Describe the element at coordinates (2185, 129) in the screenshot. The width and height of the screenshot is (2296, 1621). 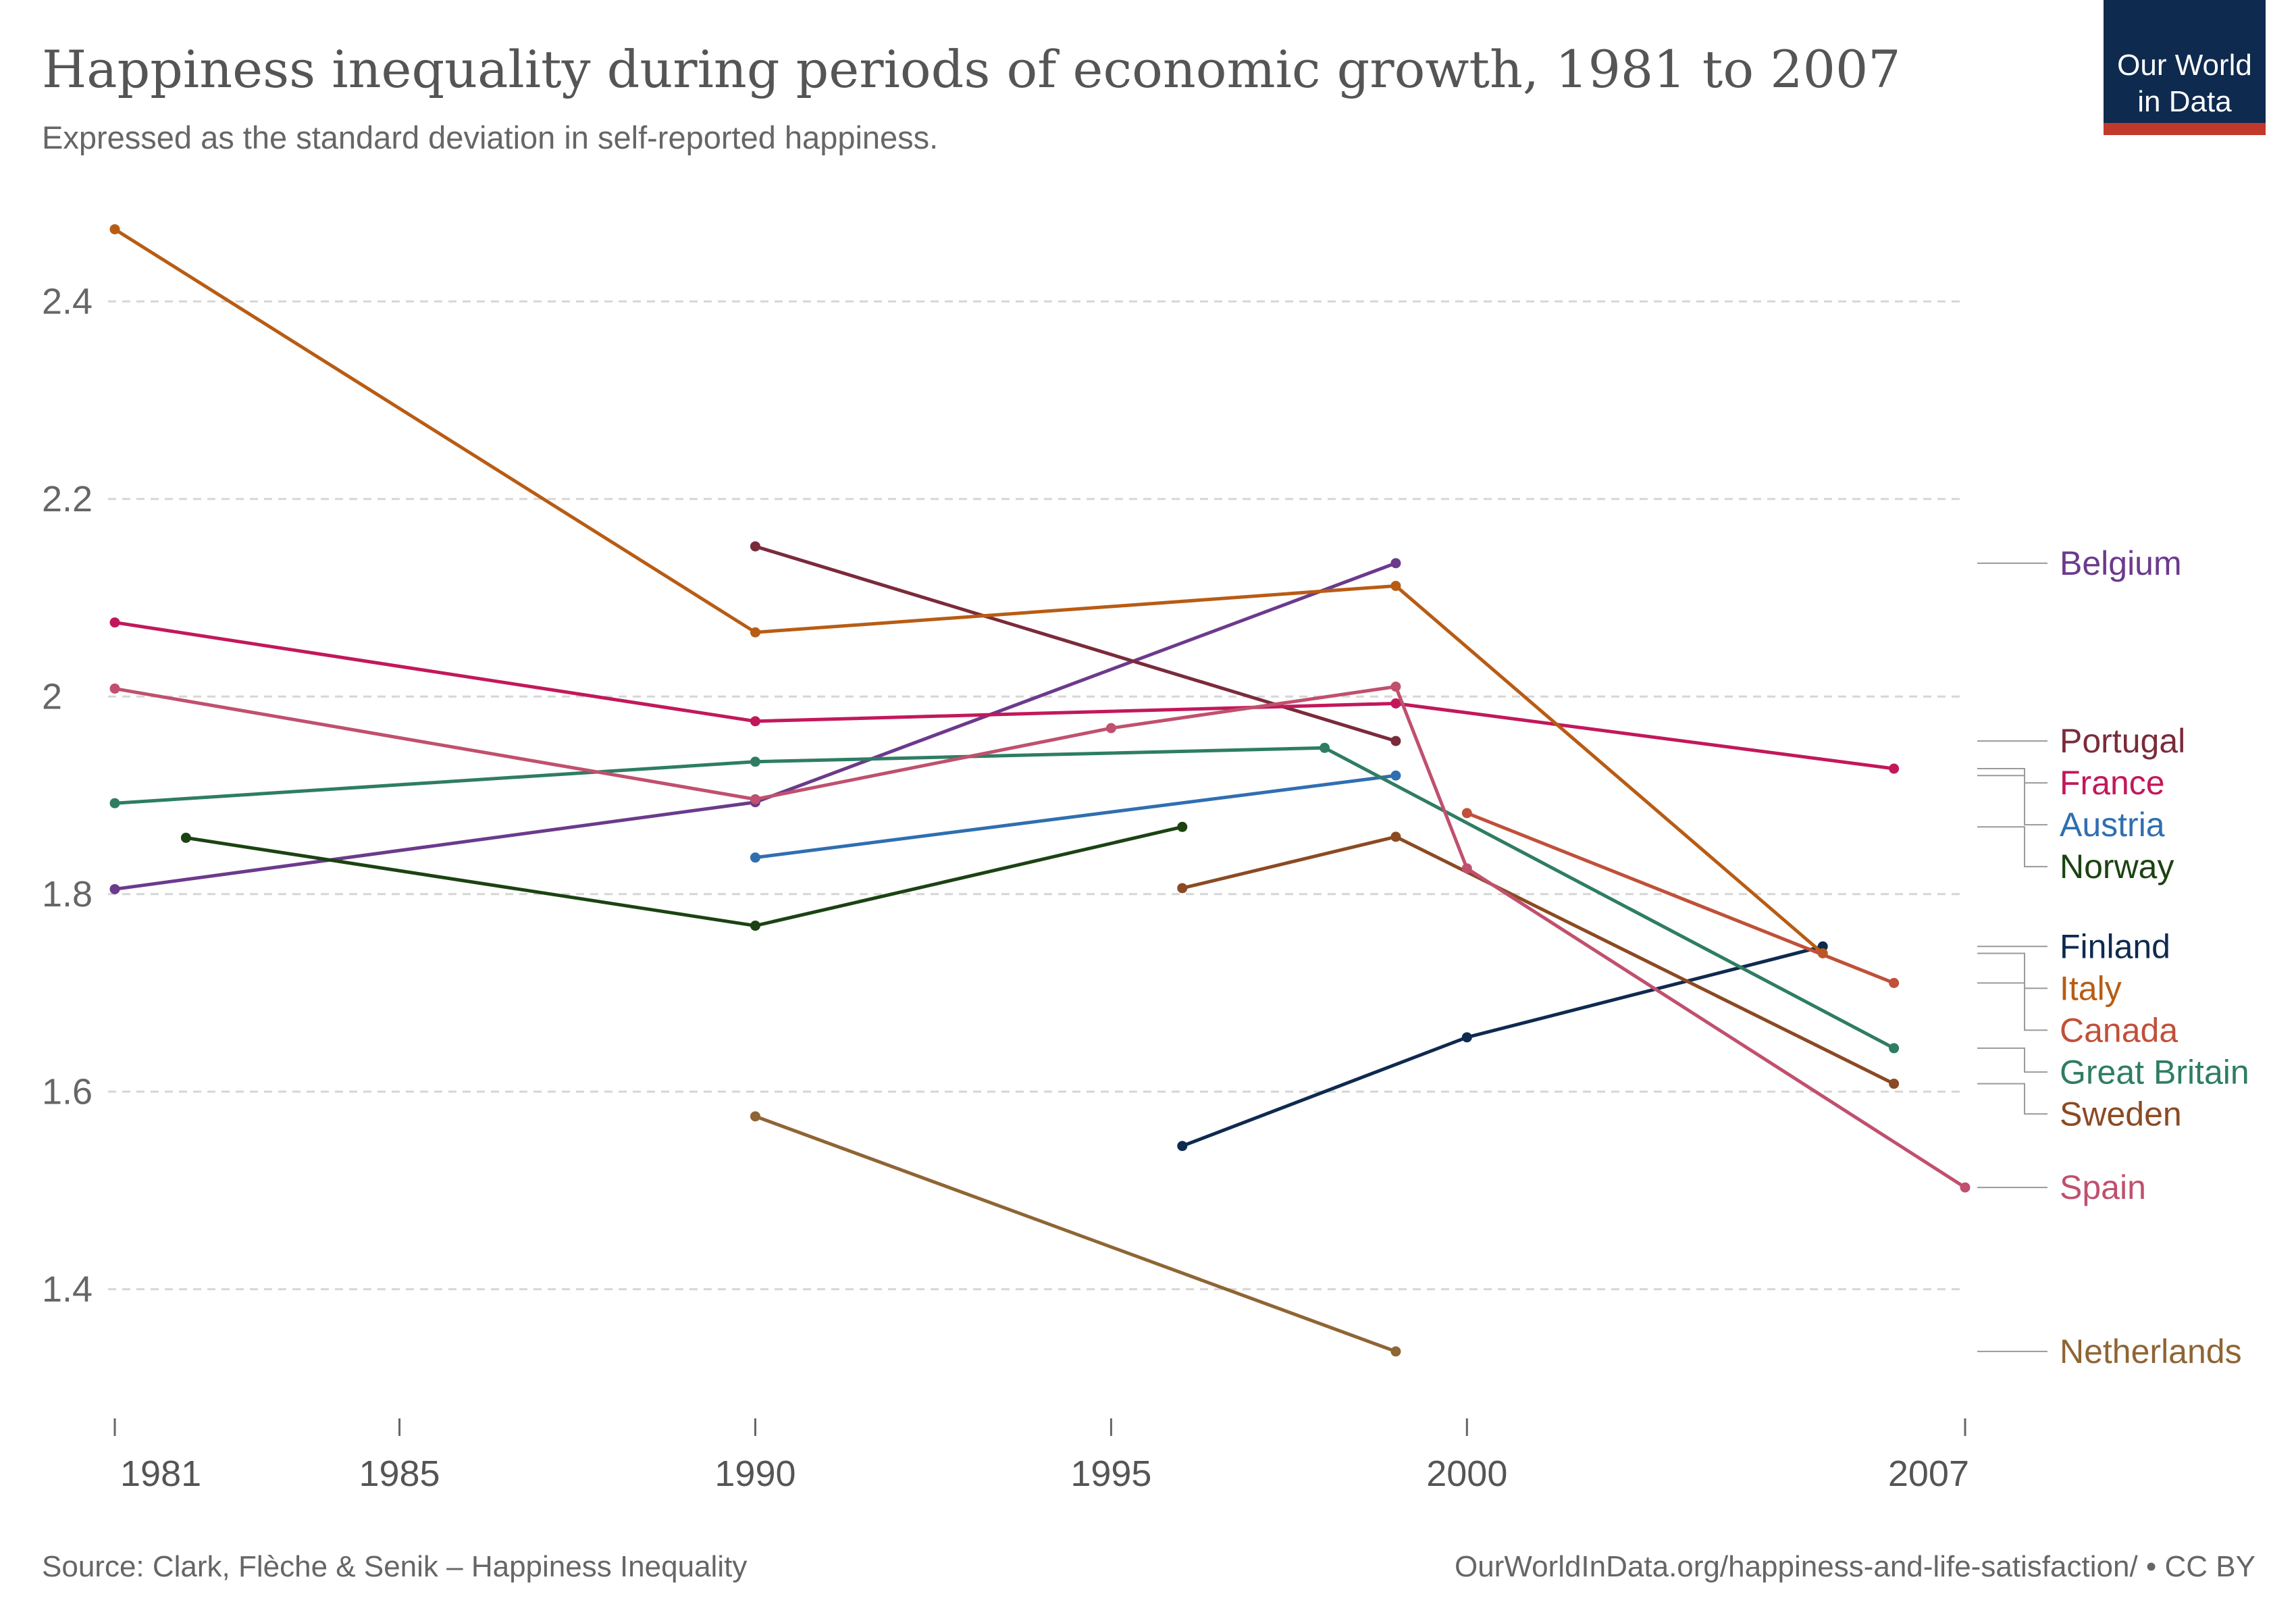
I see `logo-accent-bar` at that location.